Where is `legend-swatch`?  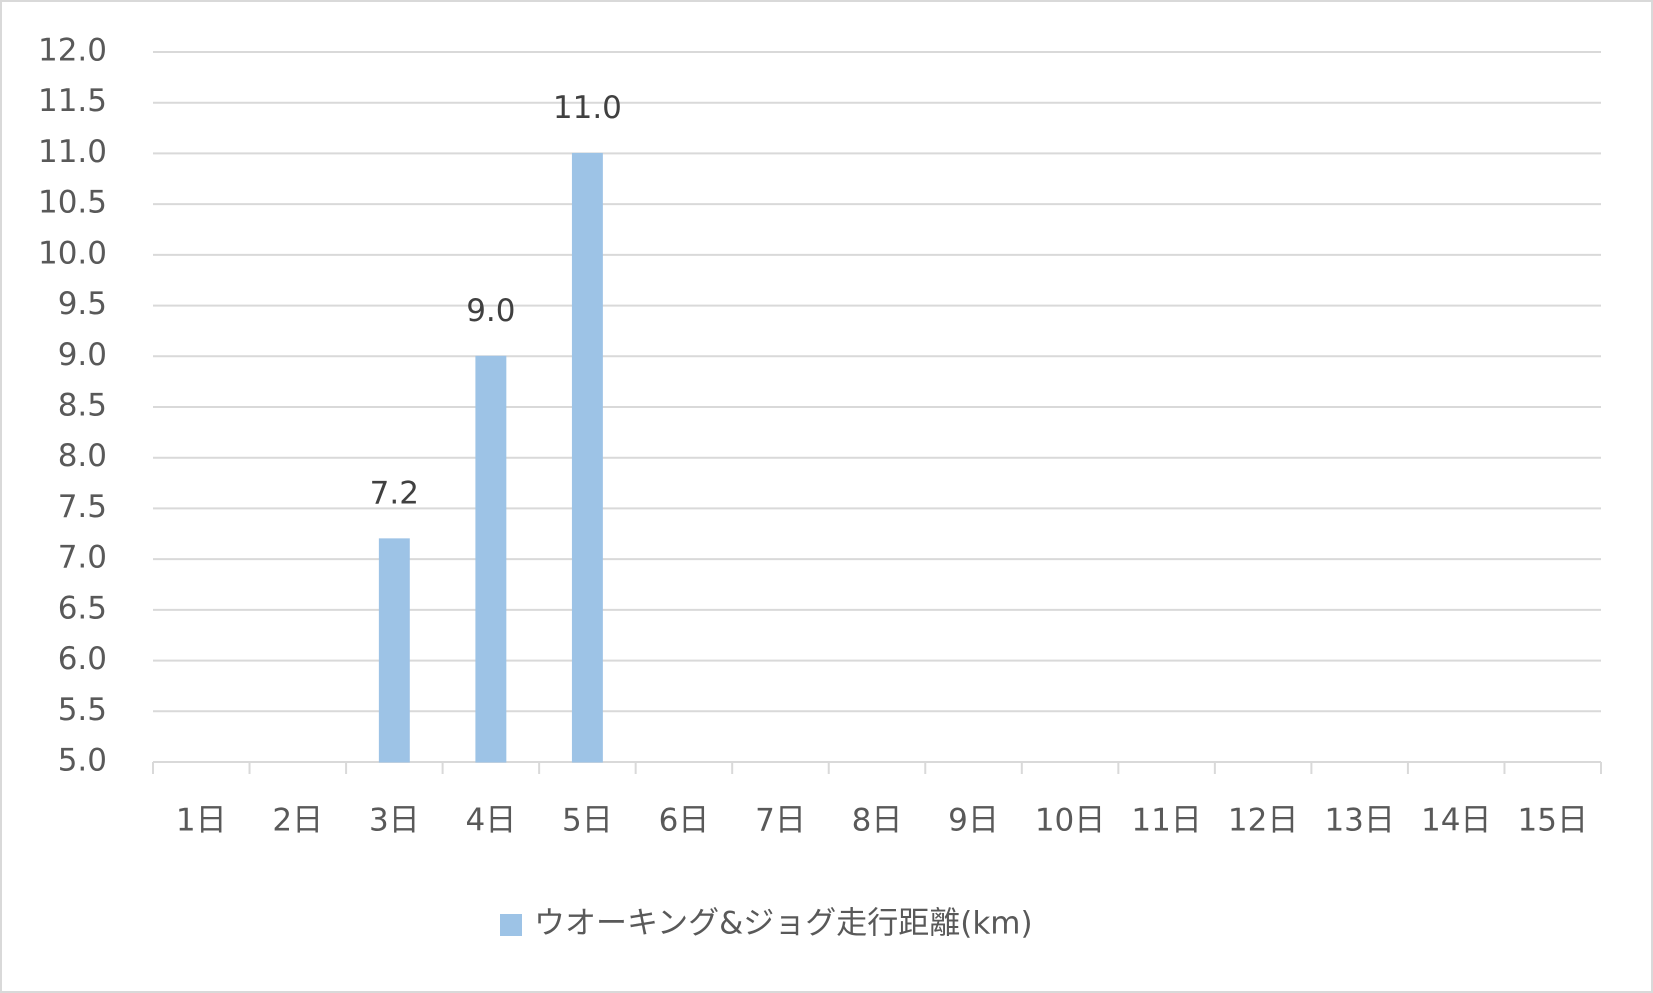
legend-swatch is located at coordinates (511, 925).